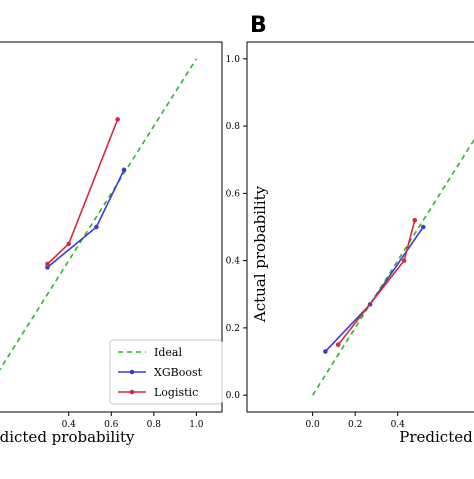 This screenshot has width=474, height=479. I want to click on logistic-legend-label: Logistic, so click(176, 392).